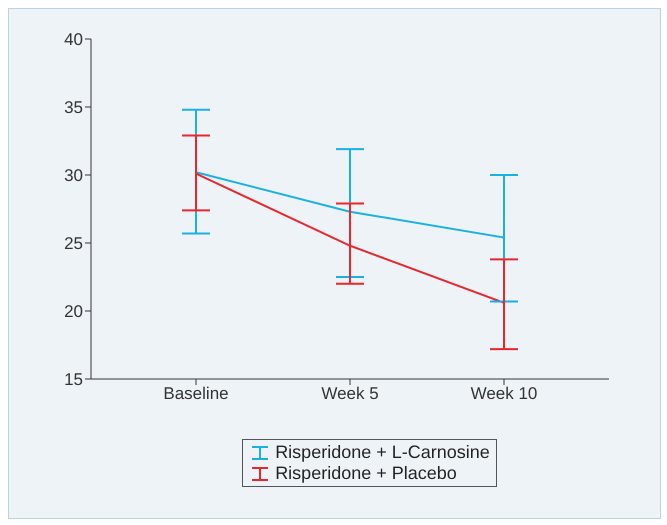 The width and height of the screenshot is (667, 525). I want to click on y-tick-label: 15, so click(73, 380).